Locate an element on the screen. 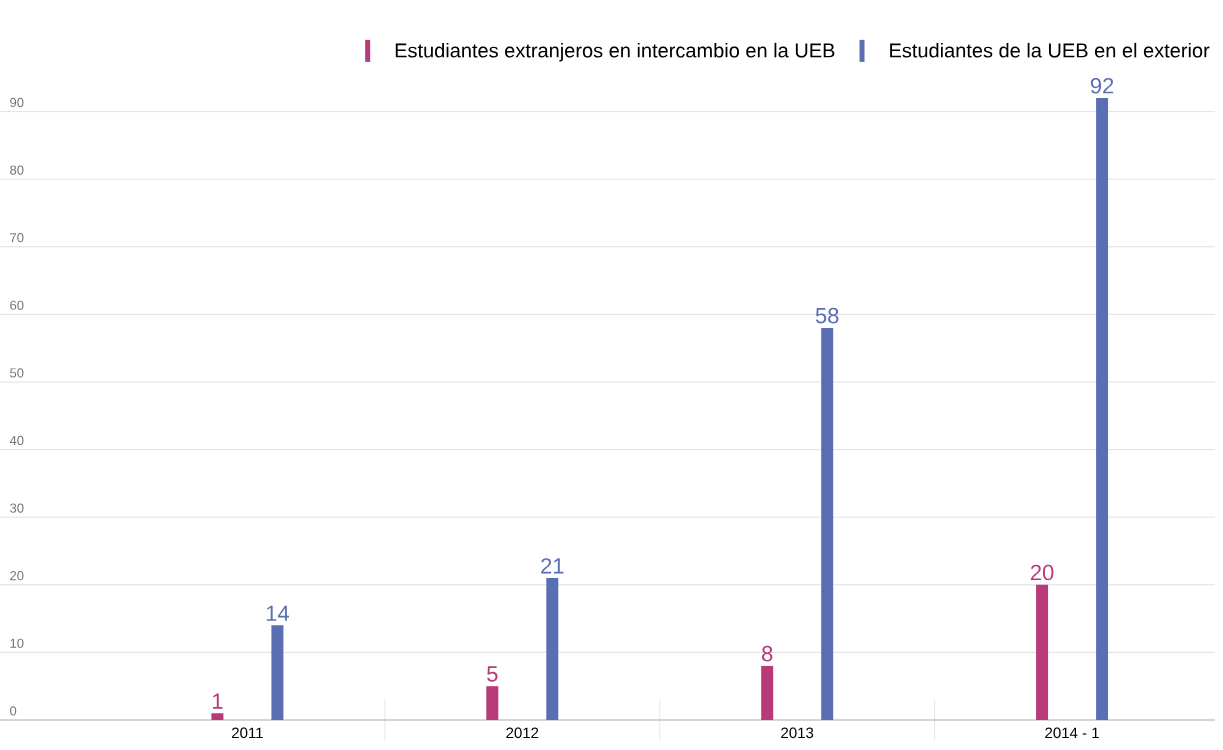 The width and height of the screenshot is (1223, 750). y-tick-label: 80 is located at coordinates (17, 170).